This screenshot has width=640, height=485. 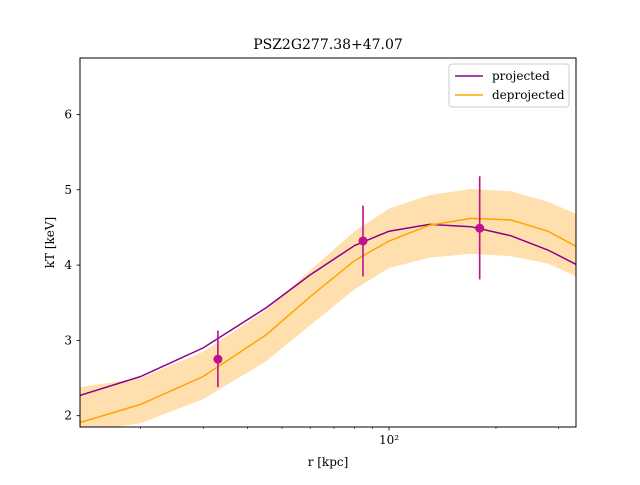 I want to click on chart-title: PSZ2G277.38+47.07, so click(x=328, y=45).